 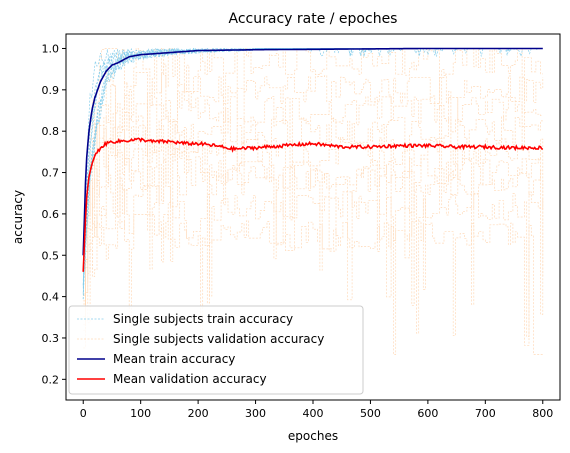 I want to click on x-tick-label: 600, so click(x=427, y=413).